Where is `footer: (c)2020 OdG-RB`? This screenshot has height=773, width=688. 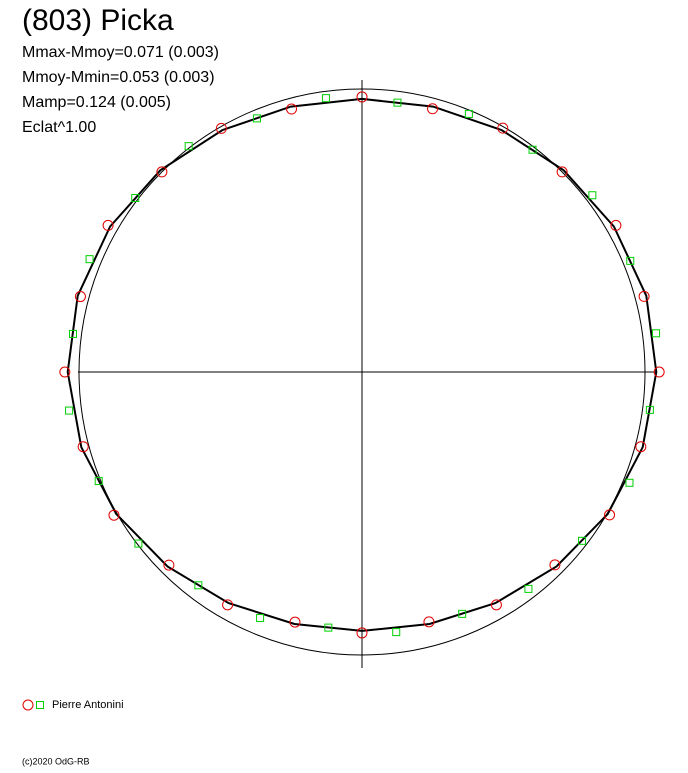
footer: (c)2020 OdG-RB is located at coordinates (56, 761).